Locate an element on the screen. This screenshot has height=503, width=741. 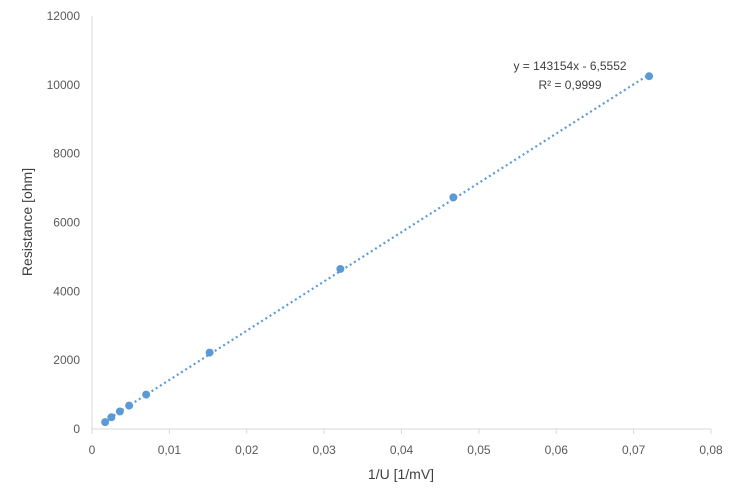
x-axis-title: 1/U [1/mV] is located at coordinates (401, 474).